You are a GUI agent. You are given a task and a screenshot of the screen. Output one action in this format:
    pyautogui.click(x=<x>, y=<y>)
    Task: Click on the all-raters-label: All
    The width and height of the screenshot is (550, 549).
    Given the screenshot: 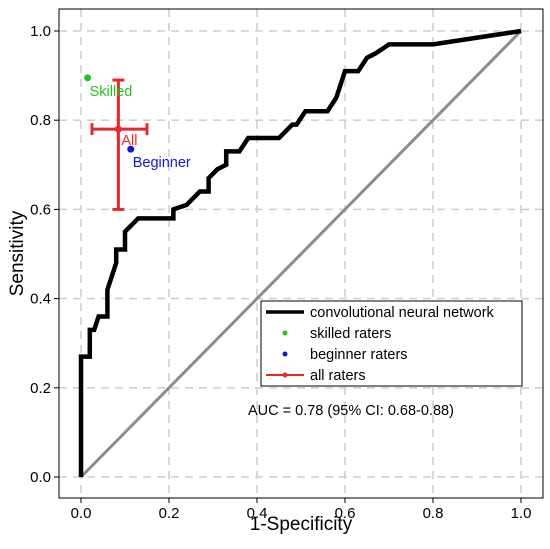 What is the action you would take?
    pyautogui.click(x=129, y=141)
    